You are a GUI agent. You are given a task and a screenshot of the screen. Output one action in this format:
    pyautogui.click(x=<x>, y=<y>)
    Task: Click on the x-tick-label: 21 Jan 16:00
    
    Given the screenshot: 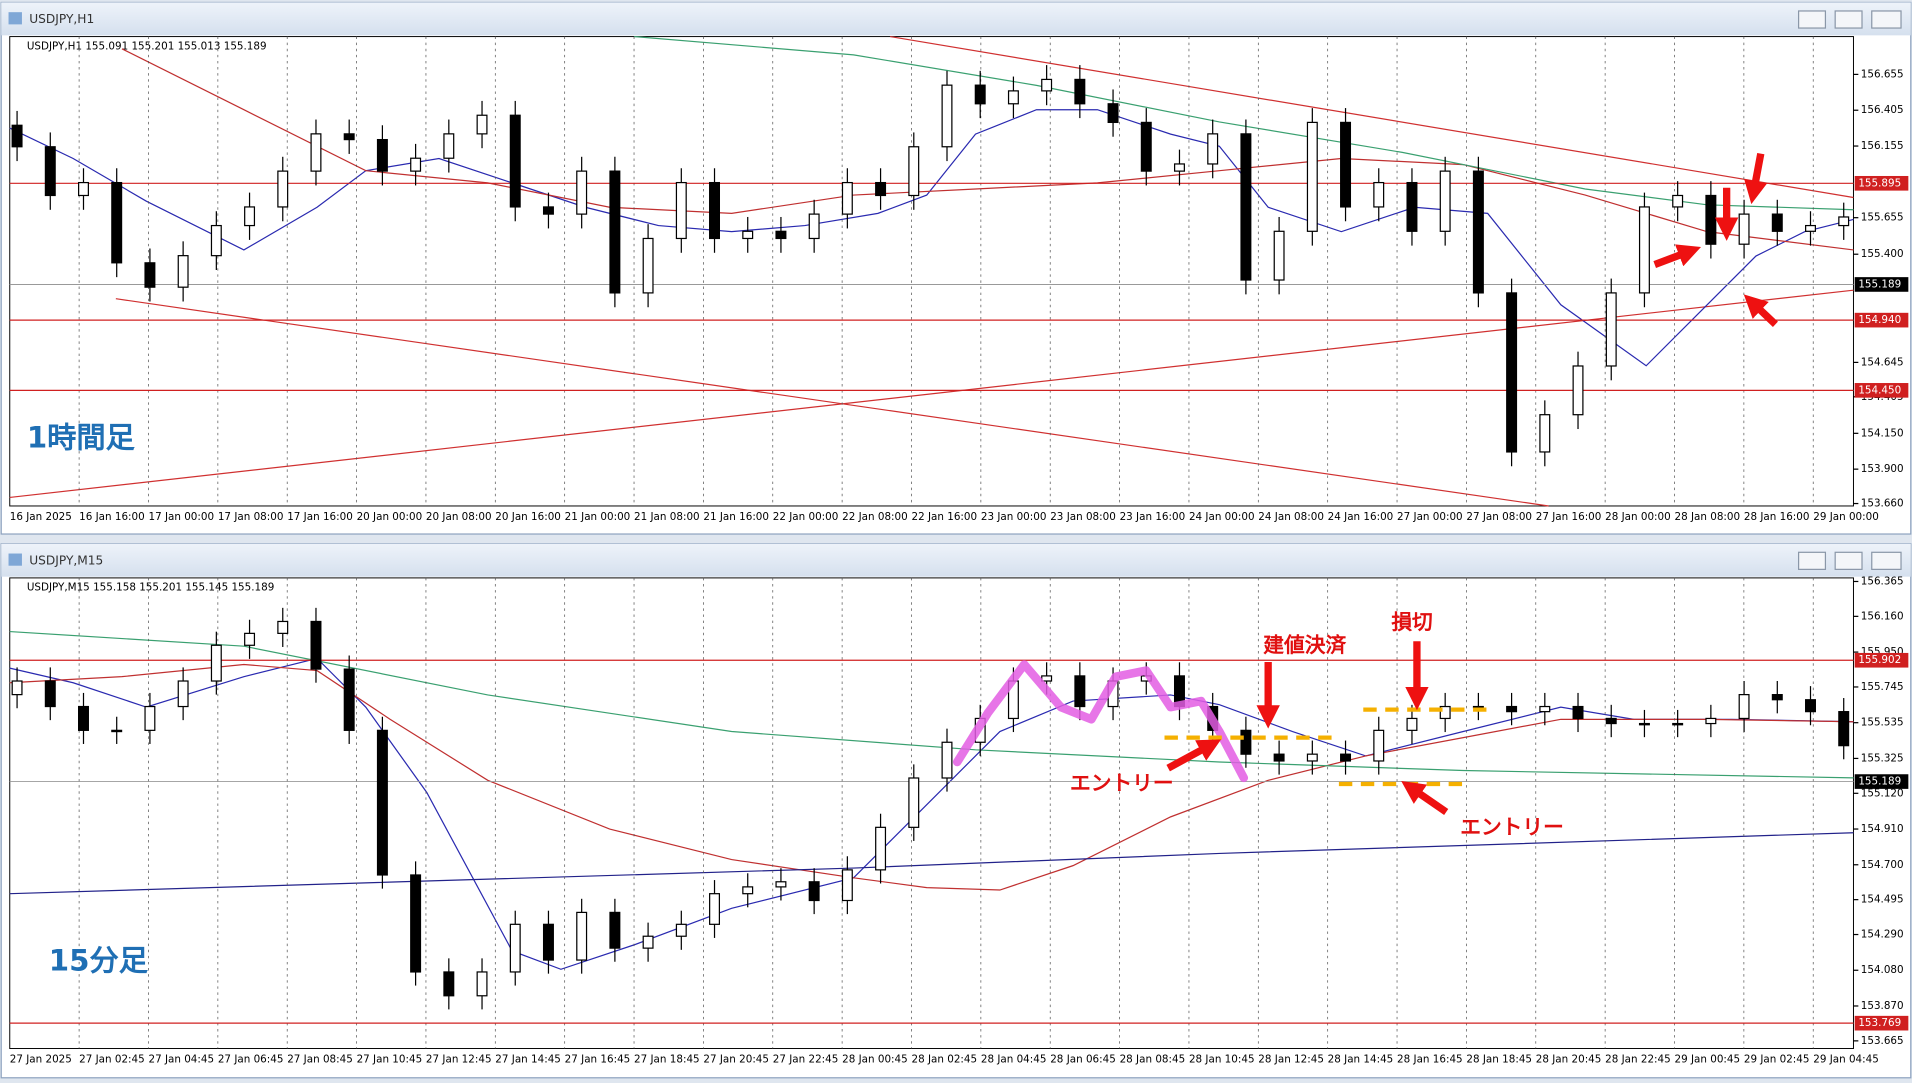 What is the action you would take?
    pyautogui.click(x=736, y=517)
    